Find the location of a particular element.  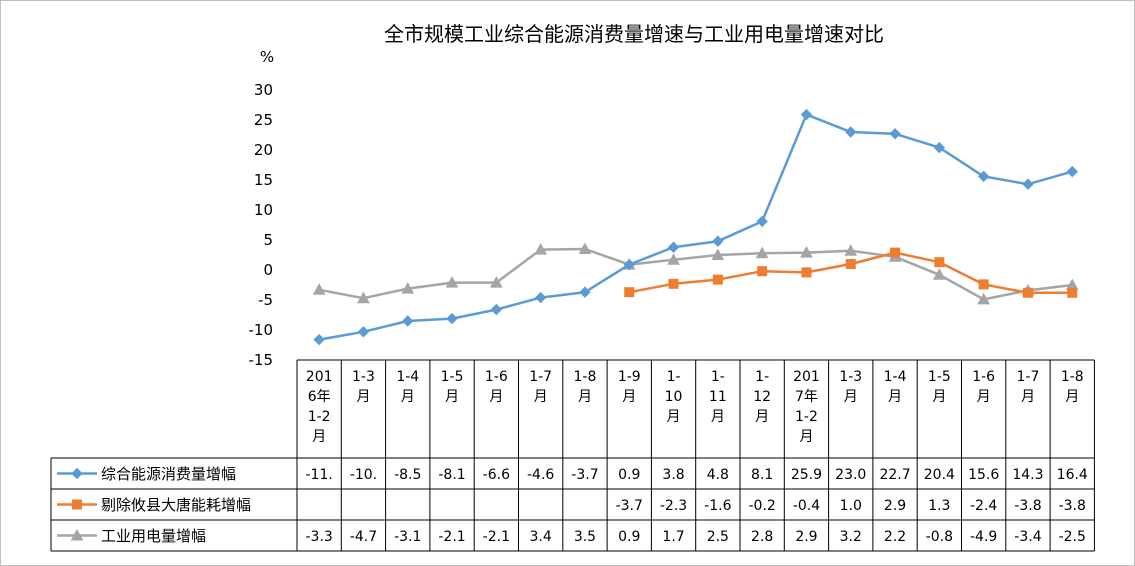

y-tick-label: 5 is located at coordinates (268, 240).